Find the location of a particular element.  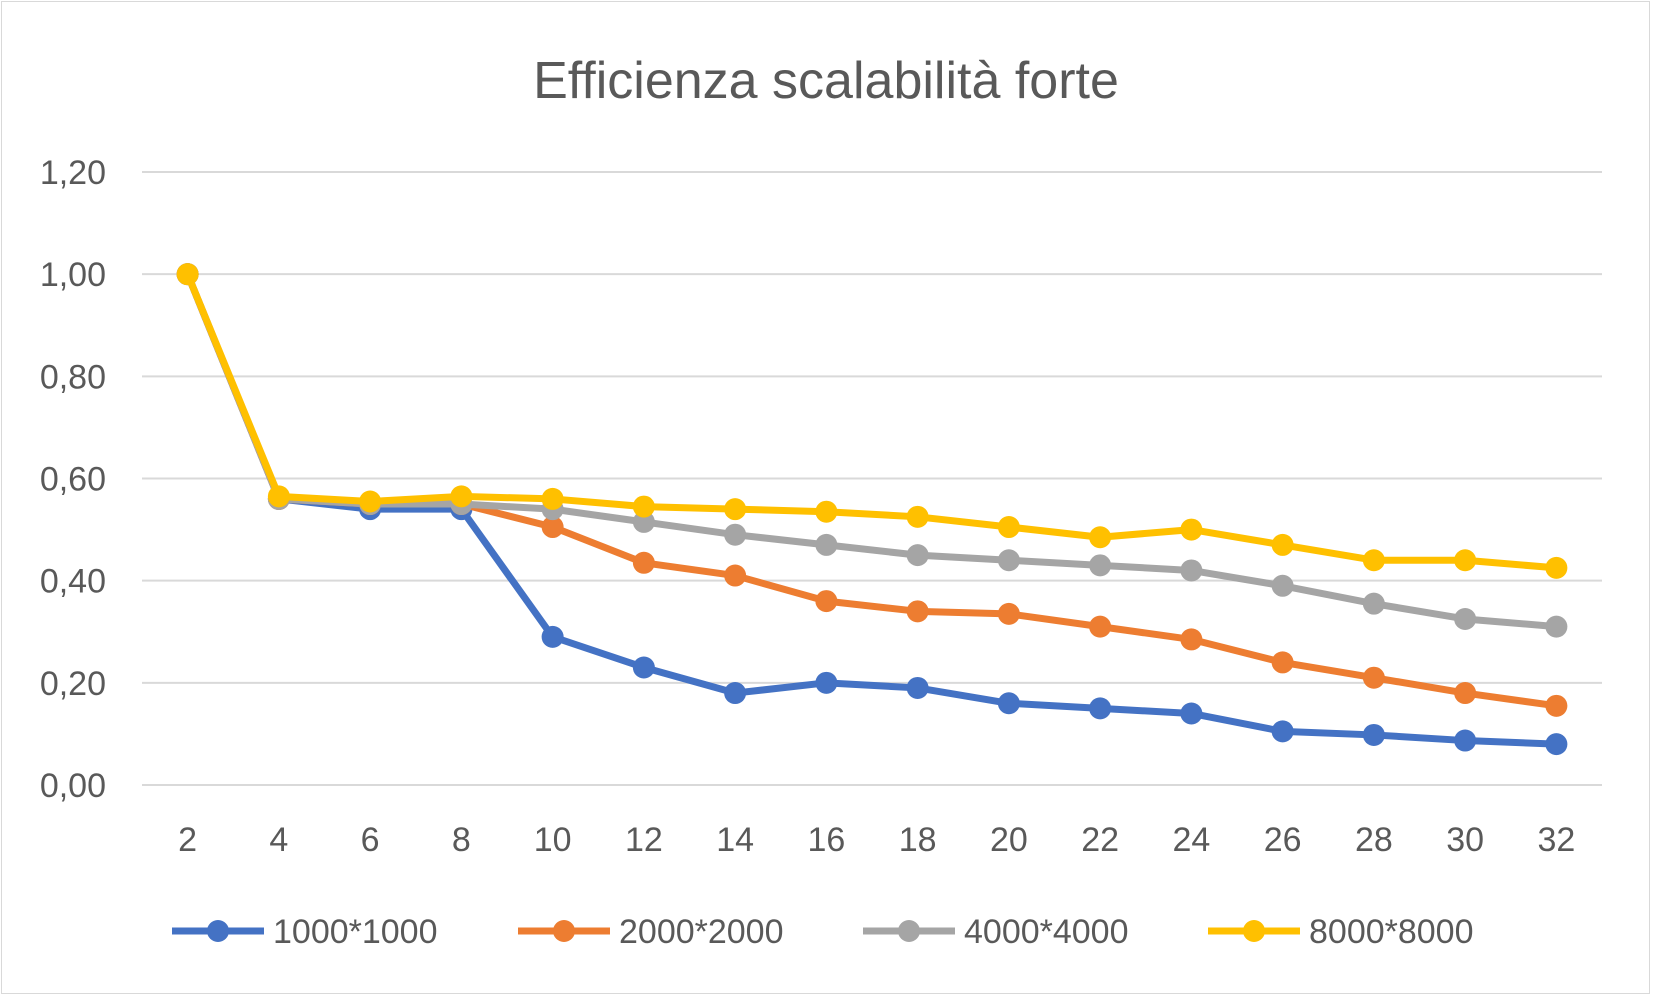

x-tick-label: 12 is located at coordinates (644, 840).